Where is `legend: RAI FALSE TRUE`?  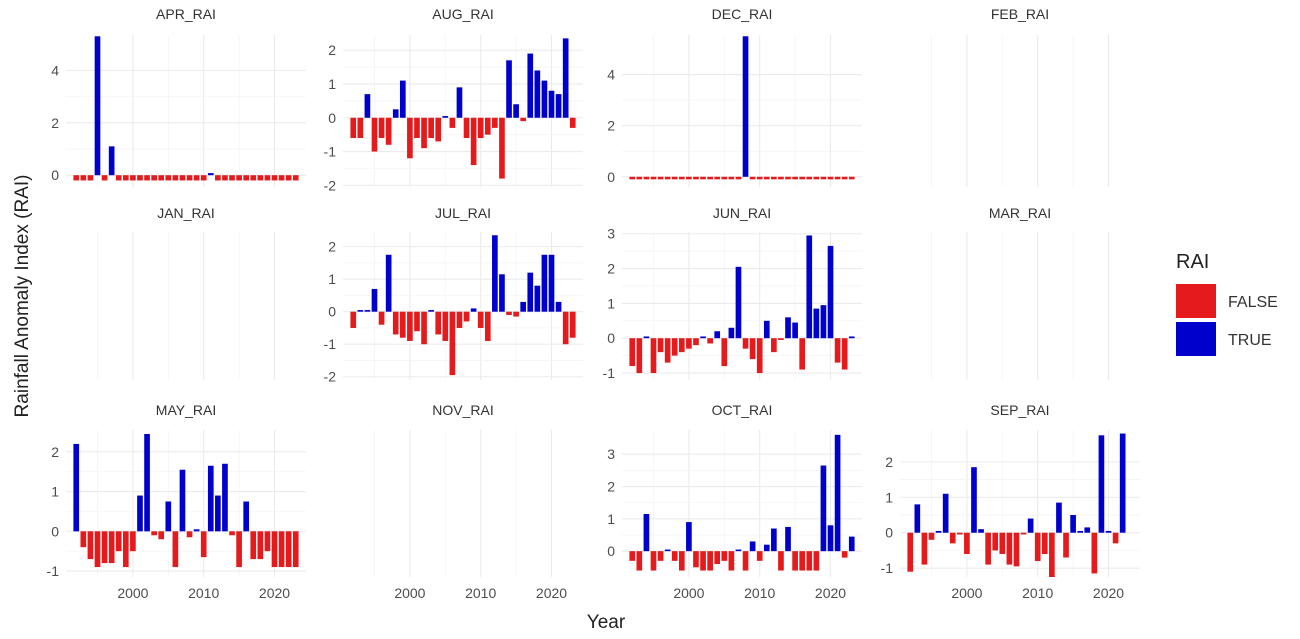
legend: RAI FALSE TRUE is located at coordinates (1227, 303).